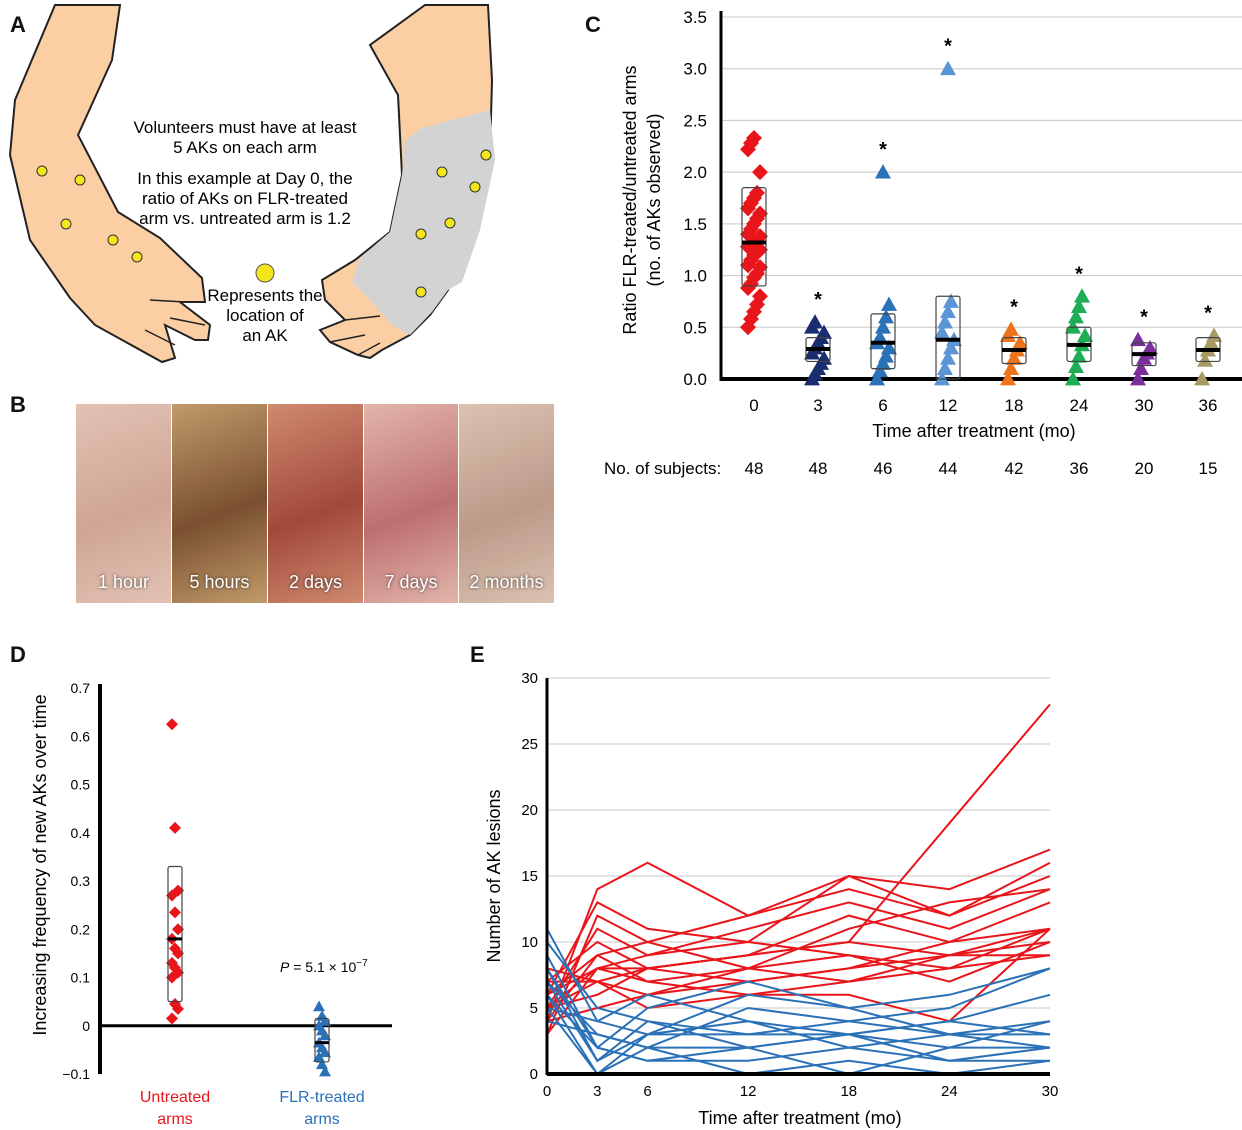  What do you see at coordinates (477, 654) in the screenshot?
I see `panel-letter-e: E` at bounding box center [477, 654].